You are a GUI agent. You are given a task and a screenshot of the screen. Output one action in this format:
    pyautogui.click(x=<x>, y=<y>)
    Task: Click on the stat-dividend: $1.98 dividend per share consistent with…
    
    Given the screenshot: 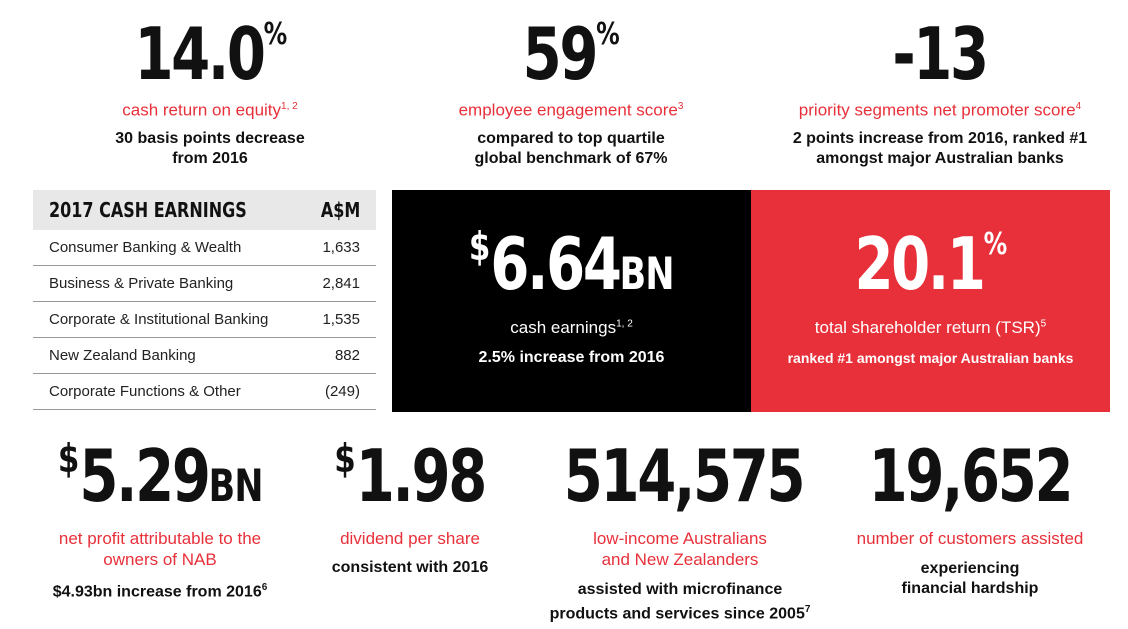 What is the action you would take?
    pyautogui.click(x=410, y=506)
    